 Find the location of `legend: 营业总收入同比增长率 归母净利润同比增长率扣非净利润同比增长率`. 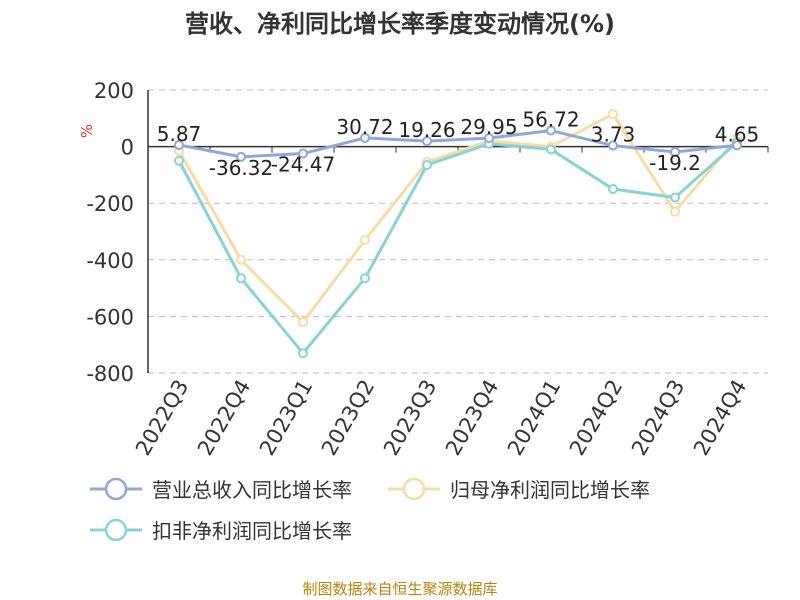

legend: 营业总收入同比增长率 归母净利润同比增长率扣非净利润同比增长率 is located at coordinates (428, 515).